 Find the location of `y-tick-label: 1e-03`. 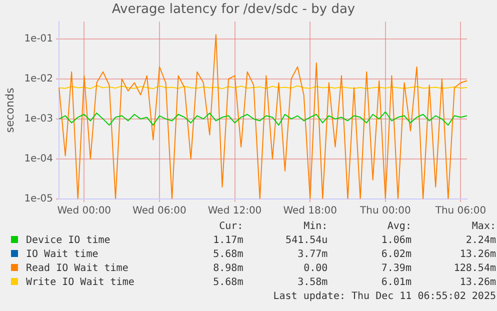

y-tick-label: 1e-03 is located at coordinates (39, 119).